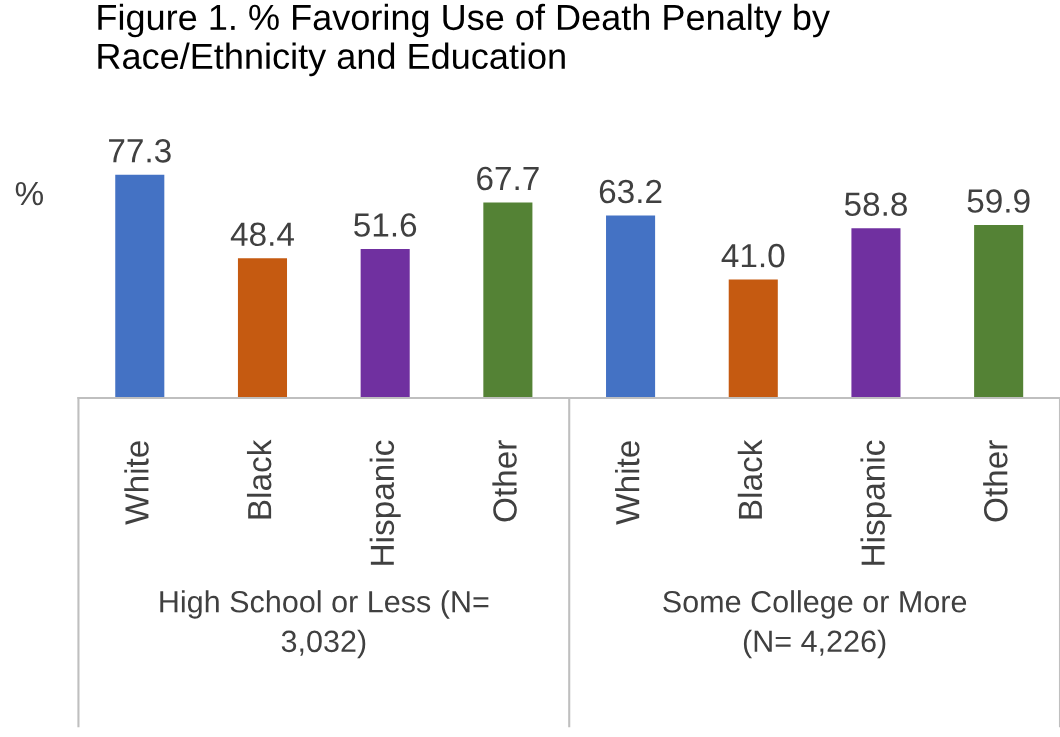  Describe the element at coordinates (630, 191) in the screenshot. I see `data-label: 63.2` at that location.